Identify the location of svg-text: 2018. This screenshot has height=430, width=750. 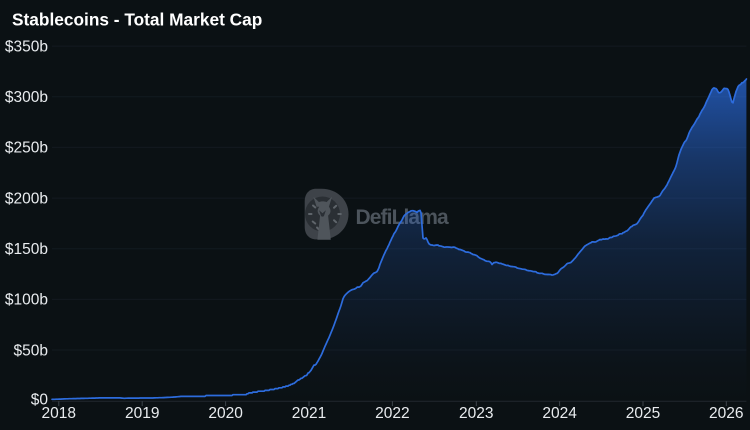
(59, 413).